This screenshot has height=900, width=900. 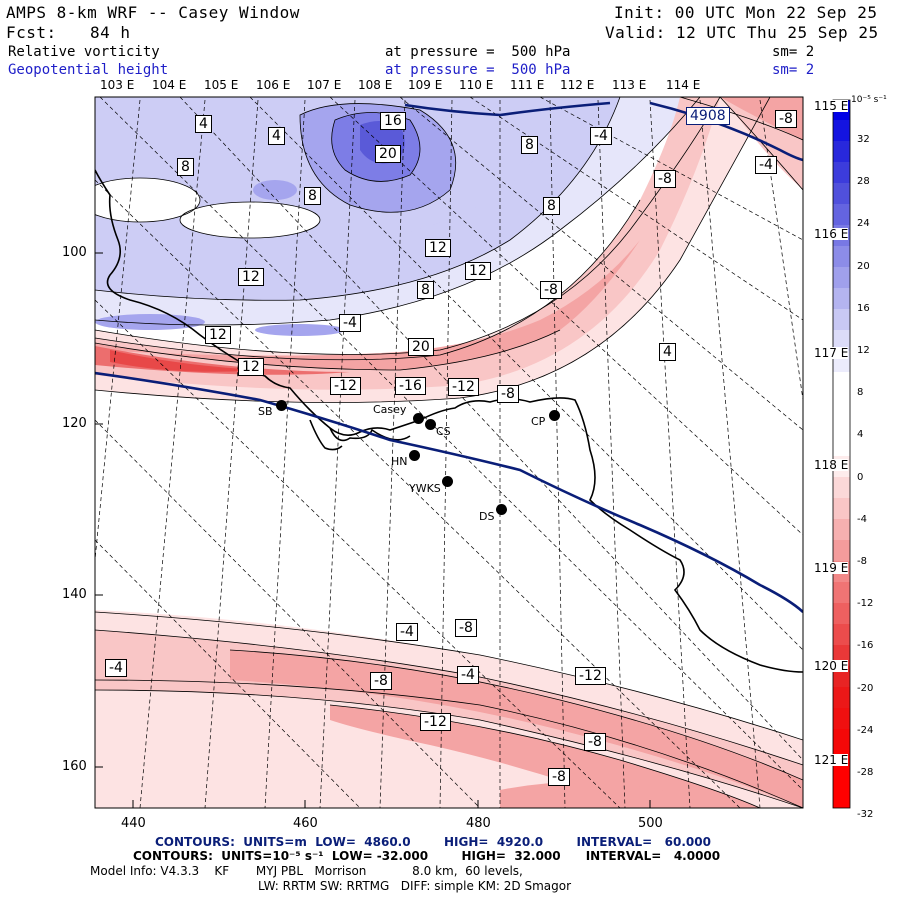 I want to click on valid-time: Valid: 12 UTC Thu 25 Sep 25, so click(x=742, y=32).